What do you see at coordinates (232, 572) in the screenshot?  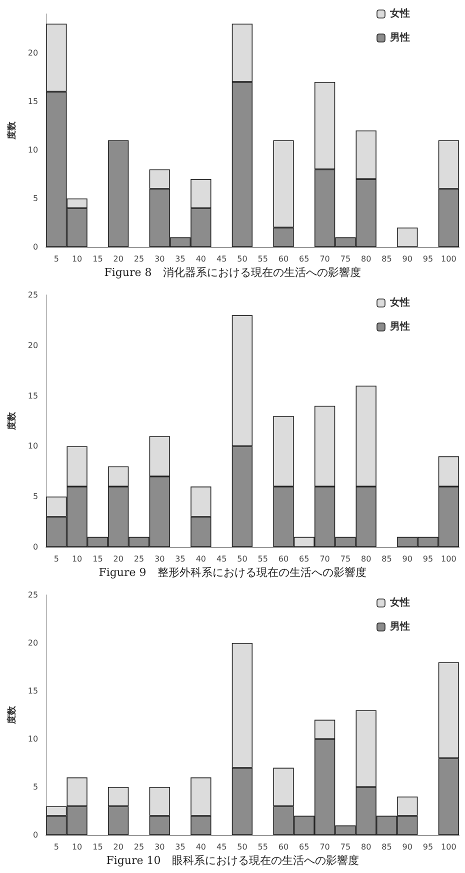 I see `text: Figure 9 整形外科系における現在の生活への影響度` at bounding box center [232, 572].